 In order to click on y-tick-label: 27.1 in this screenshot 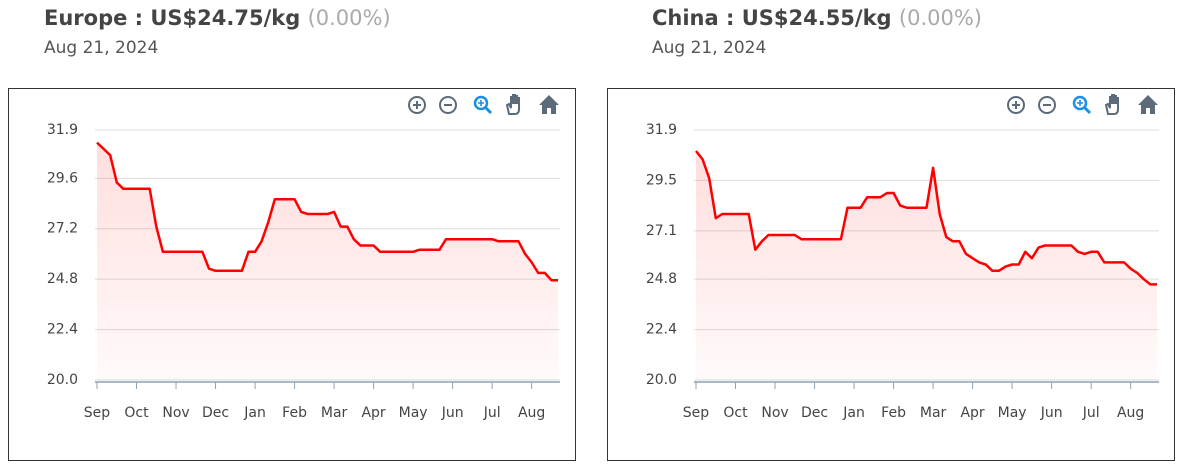, I will do `click(661, 231)`.